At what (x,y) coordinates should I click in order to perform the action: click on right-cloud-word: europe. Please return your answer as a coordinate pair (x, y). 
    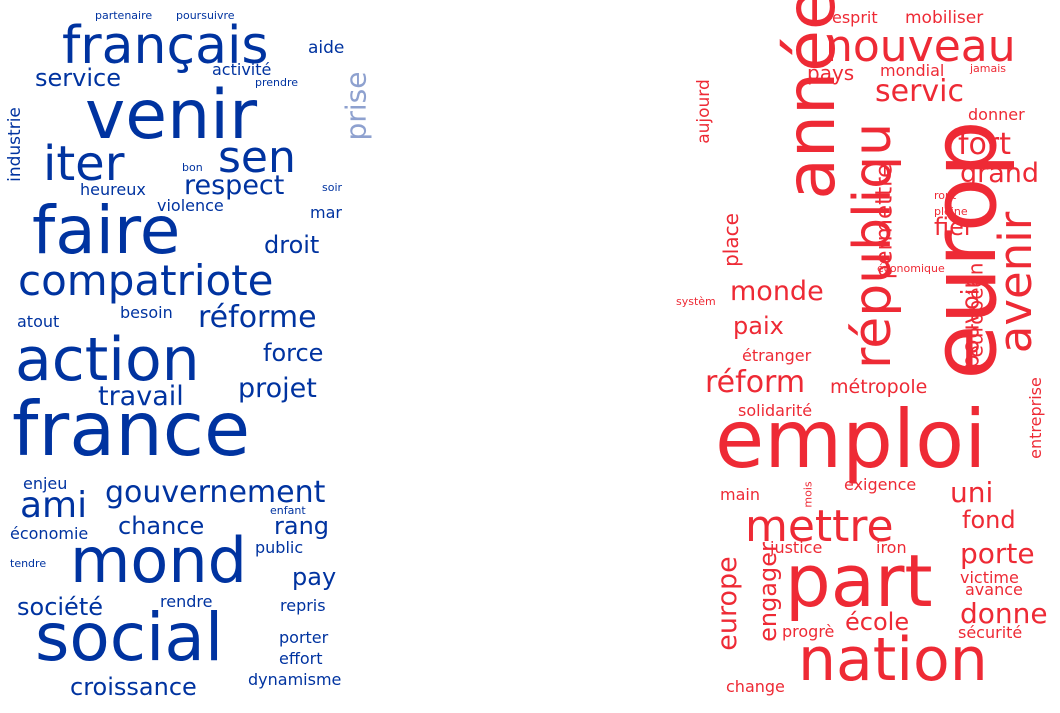
    Looking at the image, I should click on (727, 603).